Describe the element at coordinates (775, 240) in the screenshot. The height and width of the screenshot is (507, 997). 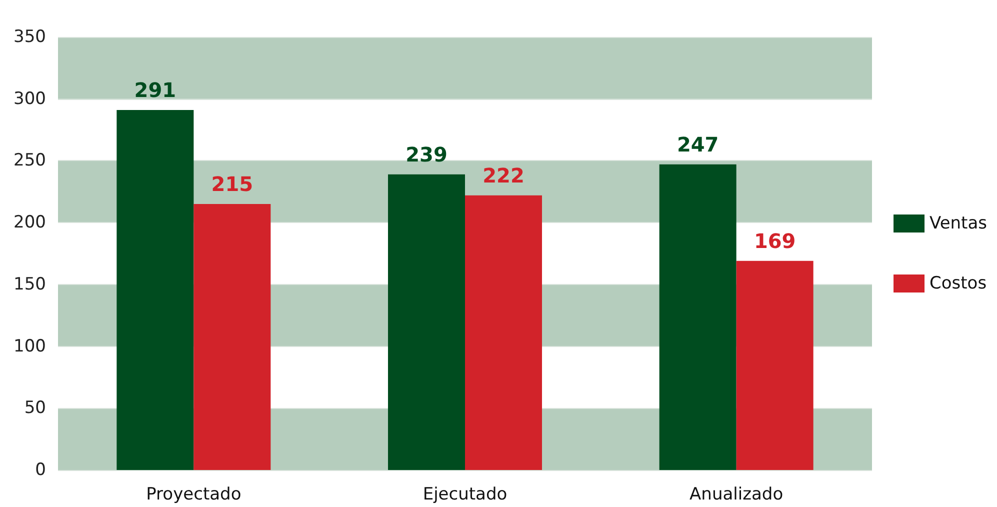
I see `data-label: 169` at that location.